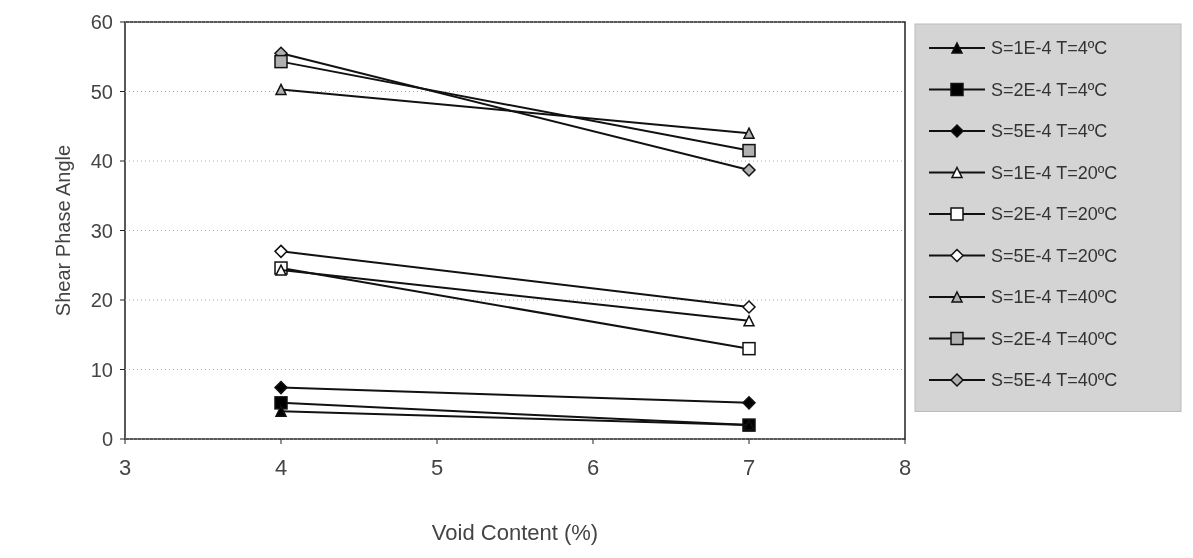  I want to click on y-tick-label: 30, so click(101, 230).